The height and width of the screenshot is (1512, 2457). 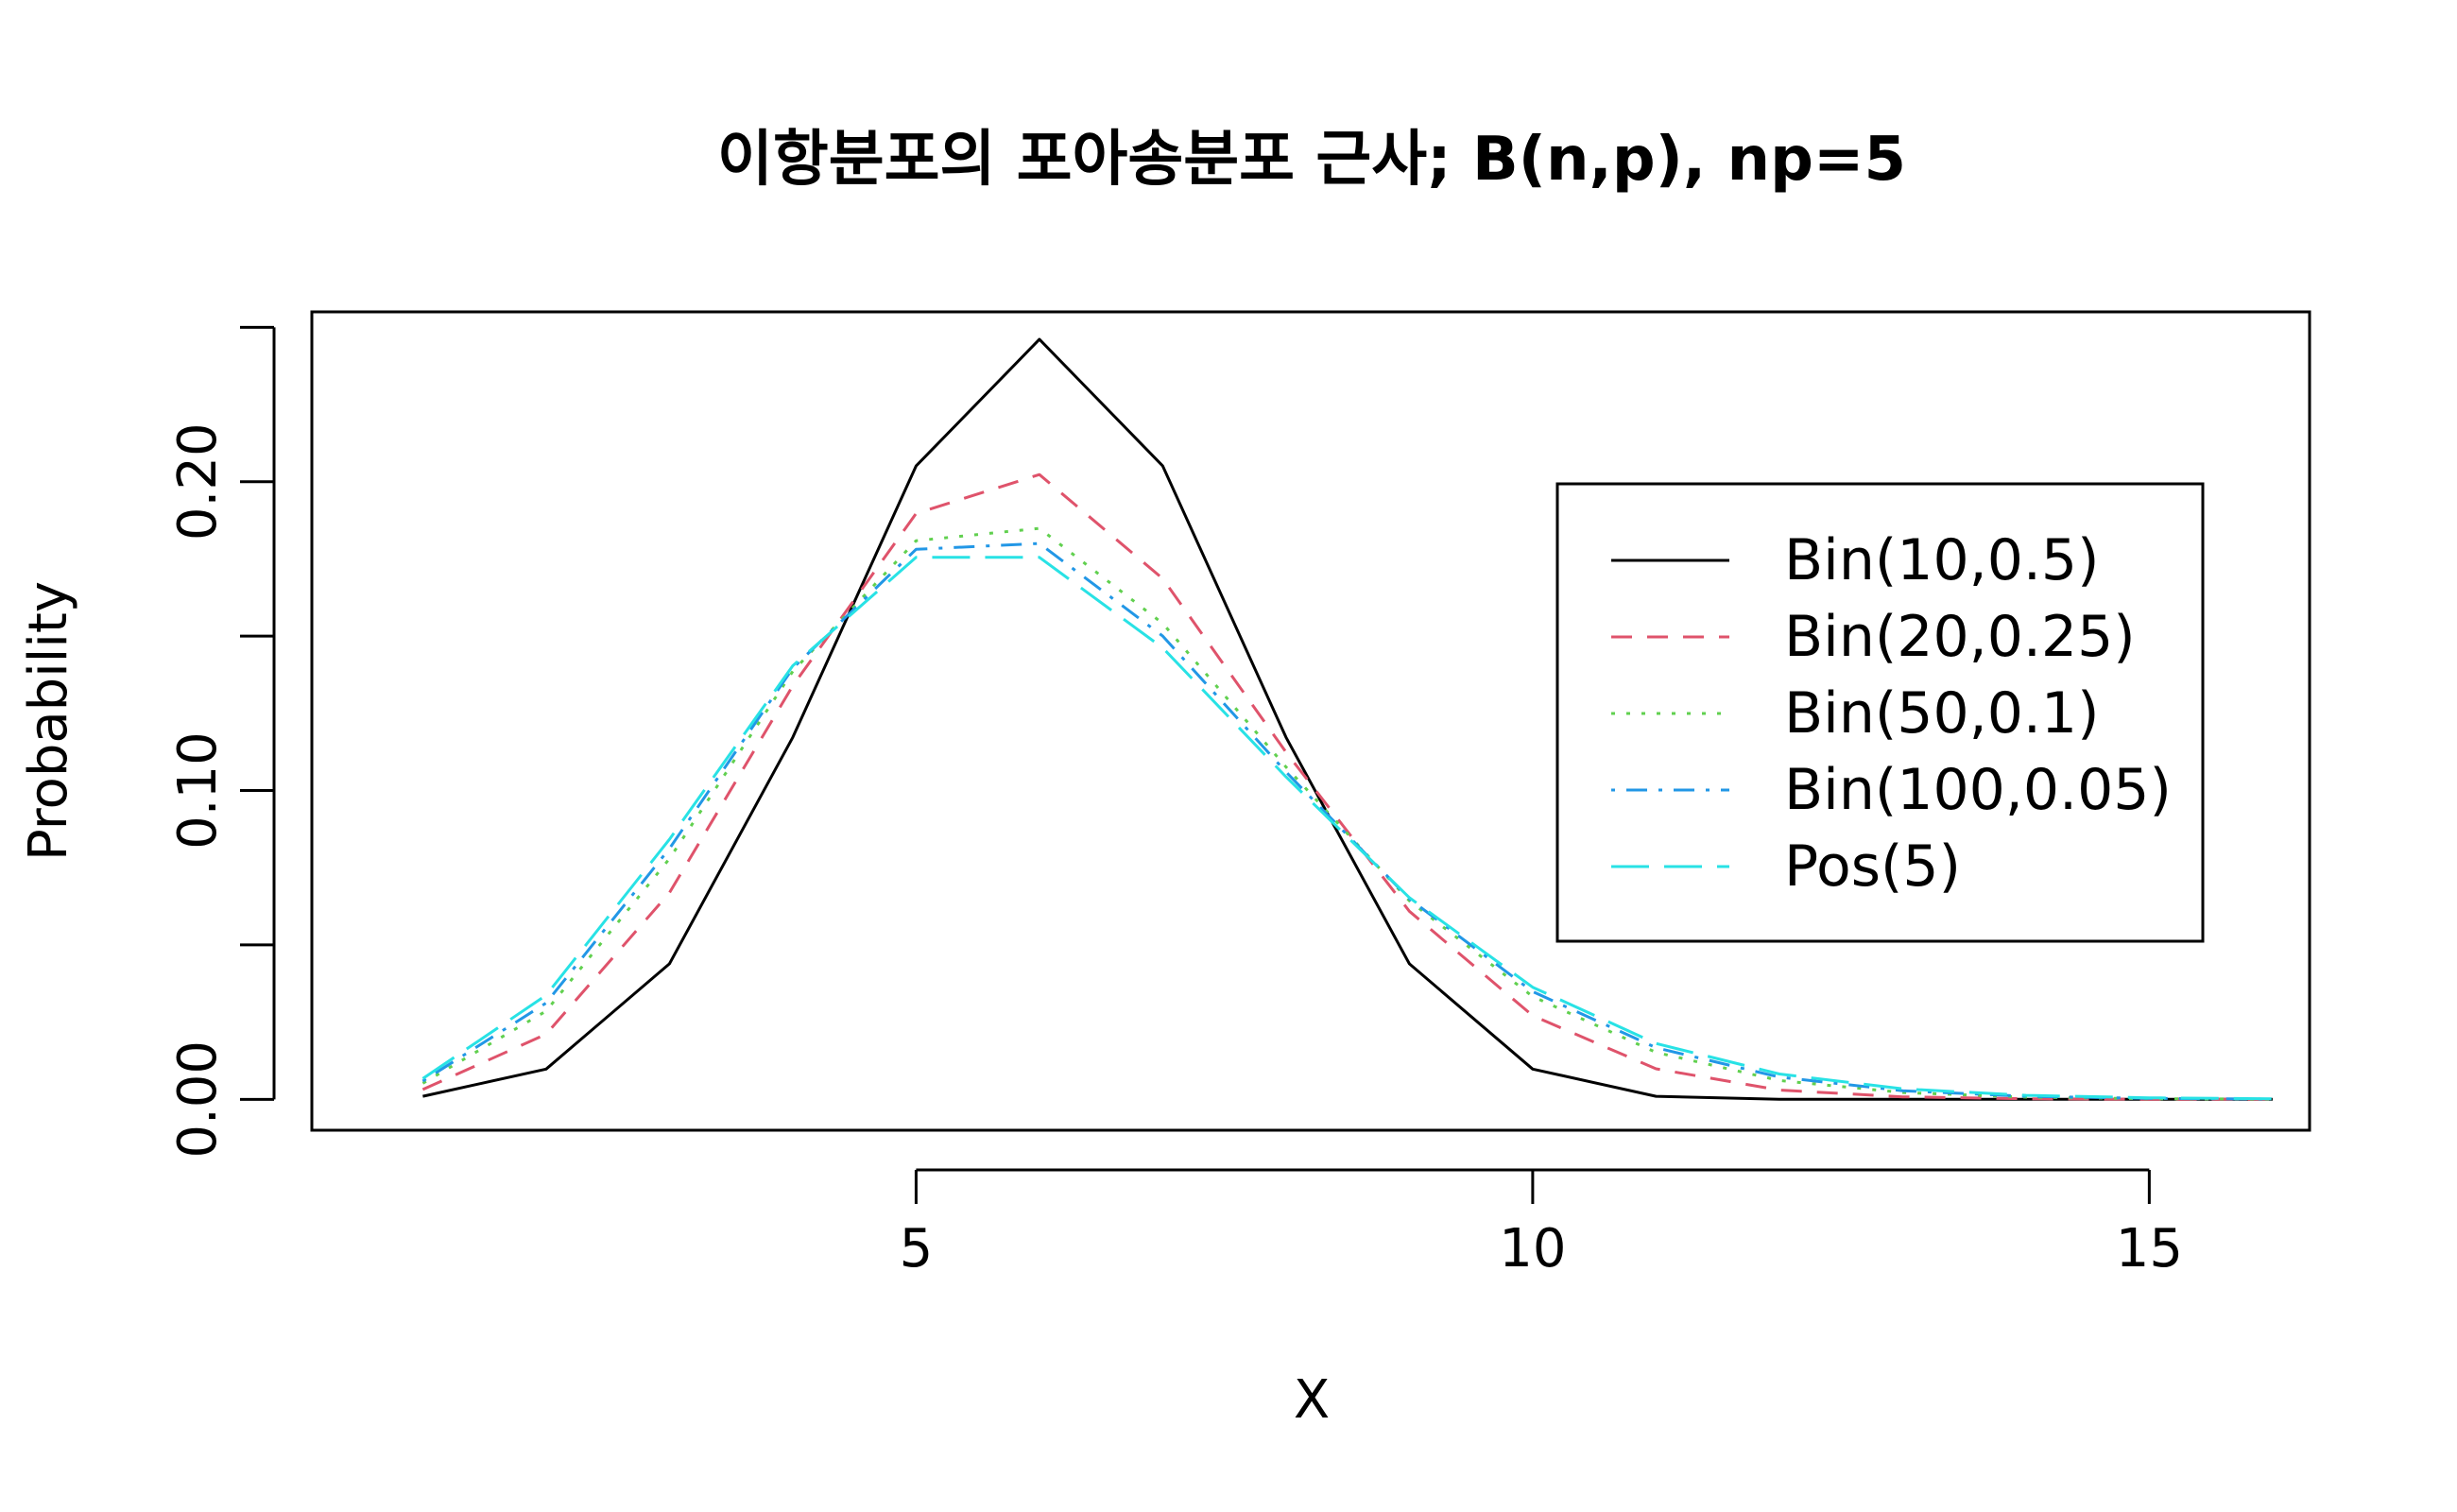 I want to click on x-tick-label: 15, so click(x=2149, y=1249).